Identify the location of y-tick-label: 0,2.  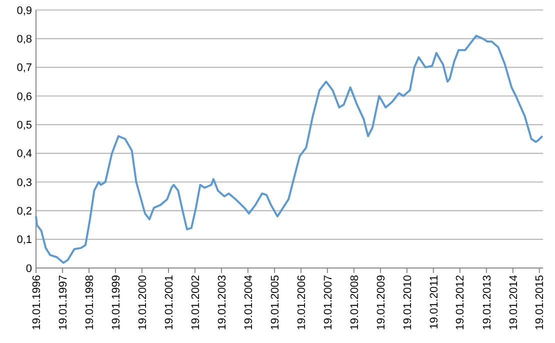
(24, 212).